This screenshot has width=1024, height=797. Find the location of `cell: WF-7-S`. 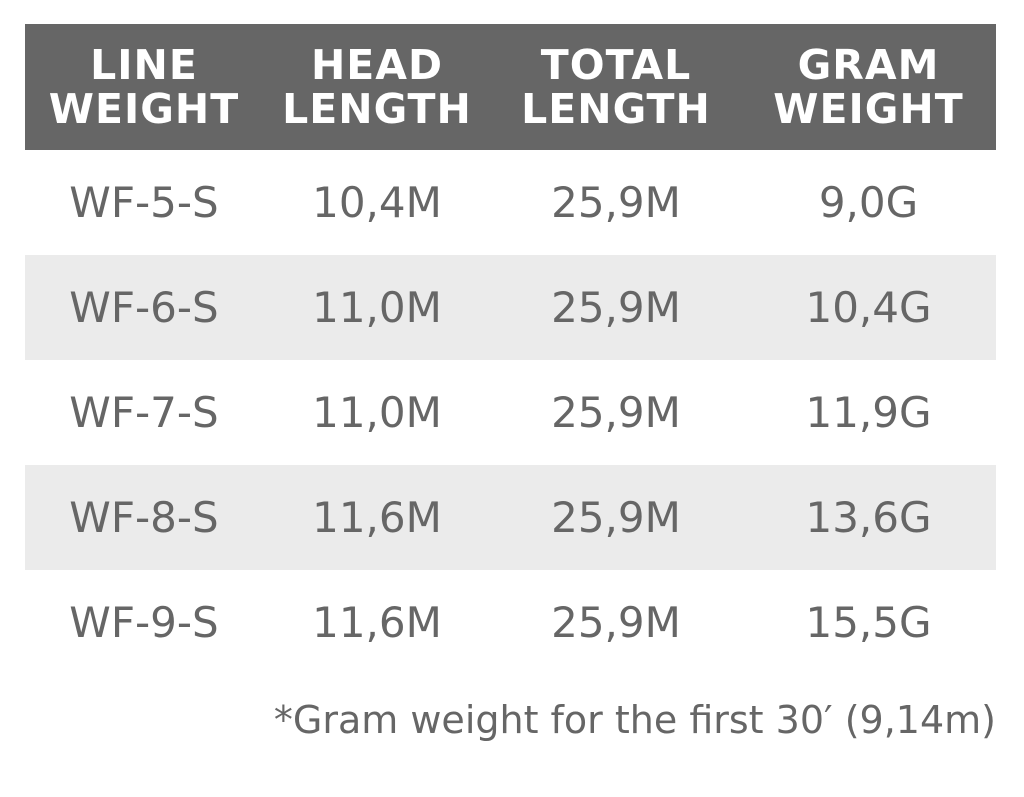

cell: WF-7-S is located at coordinates (144, 412).